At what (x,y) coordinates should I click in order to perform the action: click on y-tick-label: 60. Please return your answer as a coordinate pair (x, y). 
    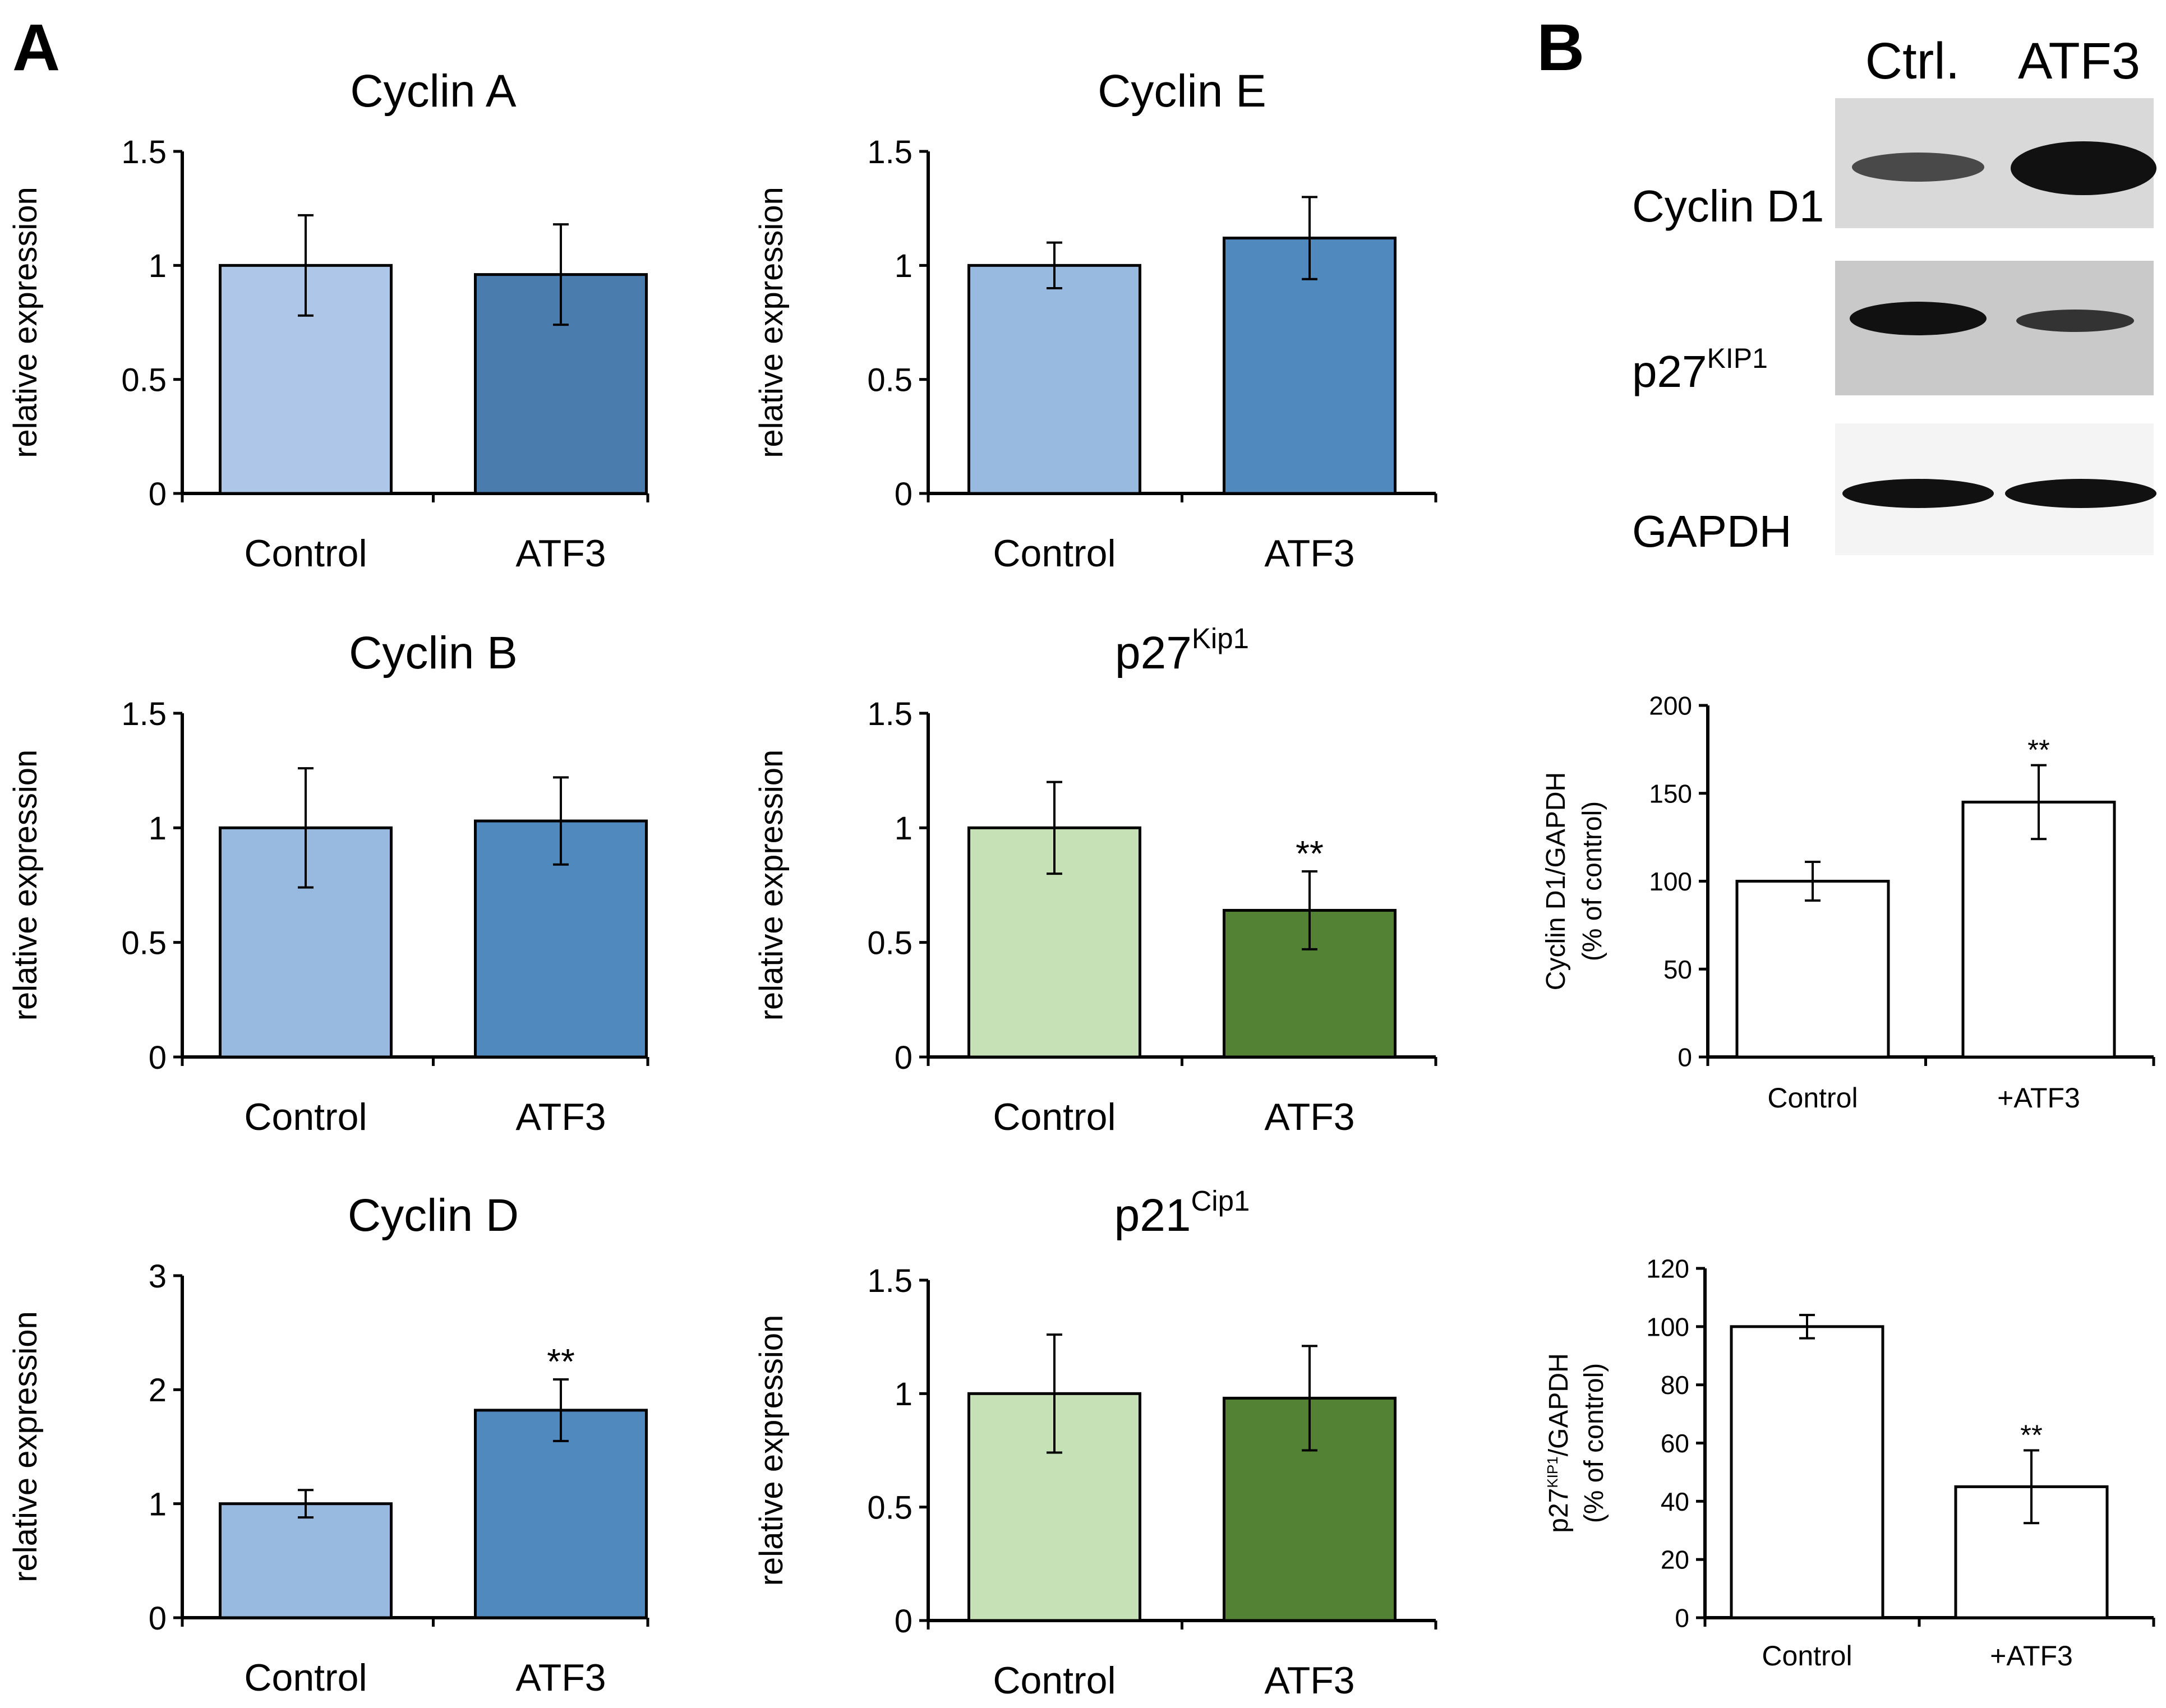
    Looking at the image, I should click on (1675, 1443).